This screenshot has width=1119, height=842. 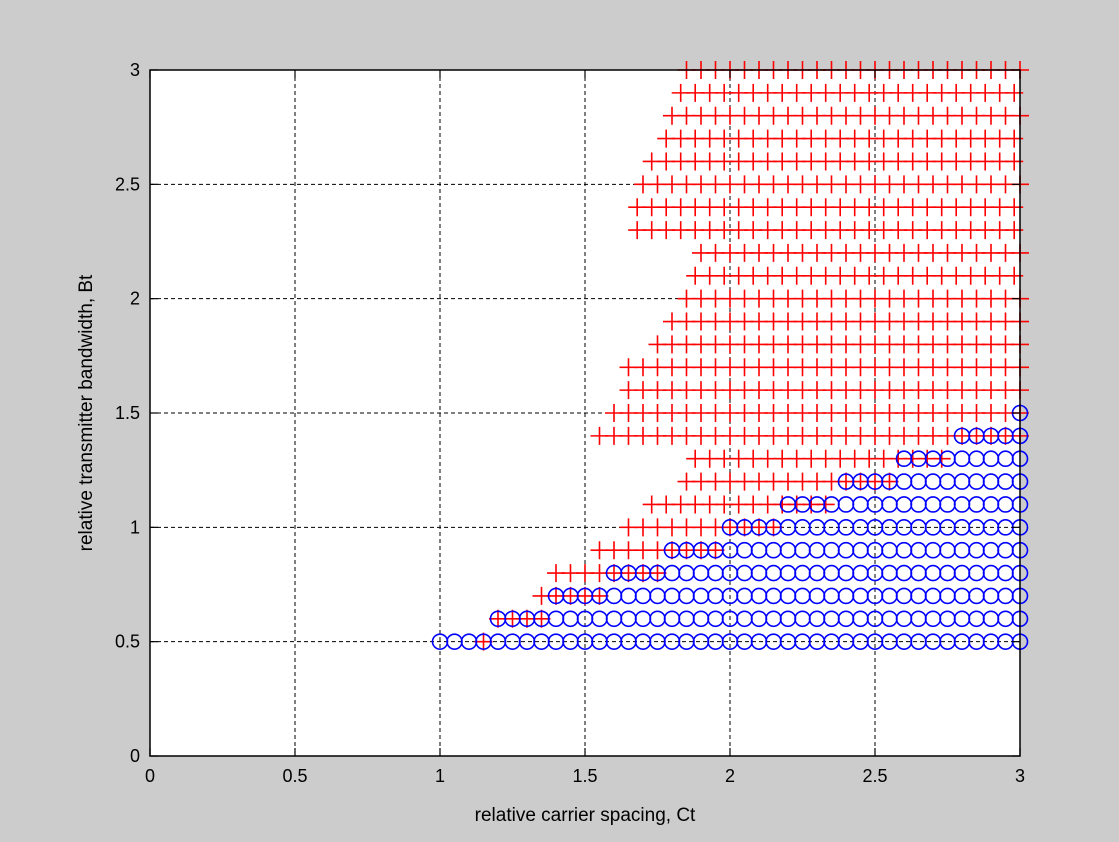 What do you see at coordinates (1020, 776) in the screenshot?
I see `x-tick-label: 3` at bounding box center [1020, 776].